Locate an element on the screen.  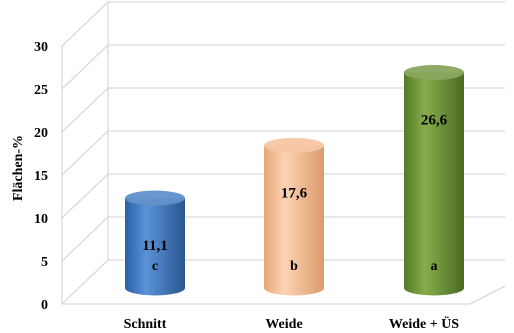
y-tick-label: 20 is located at coordinates (41, 133).